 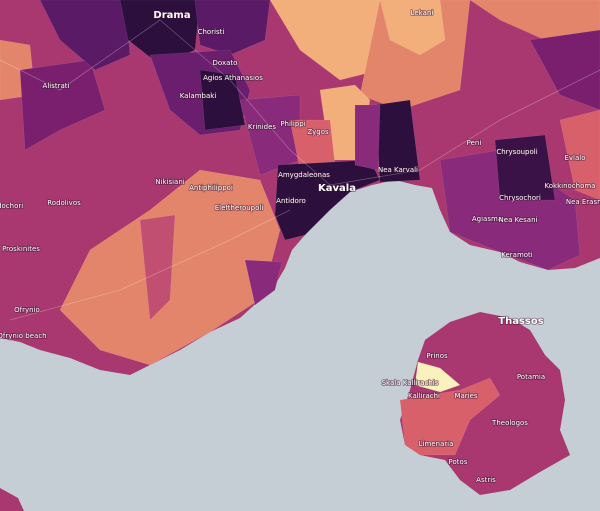 What do you see at coordinates (410, 383) in the screenshot?
I see `place-label: Skala Kallirachis` at bounding box center [410, 383].